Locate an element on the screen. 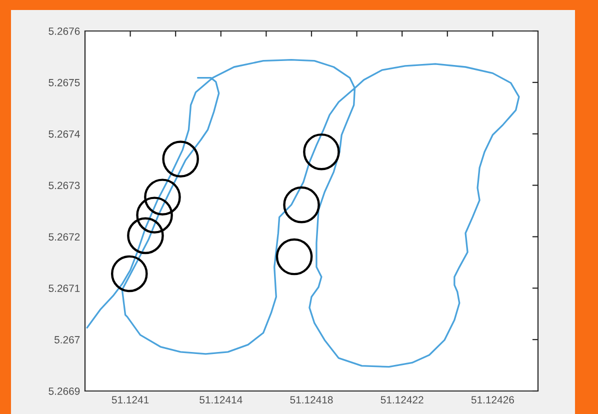  y-tick-label: 5.2669 is located at coordinates (64, 391).